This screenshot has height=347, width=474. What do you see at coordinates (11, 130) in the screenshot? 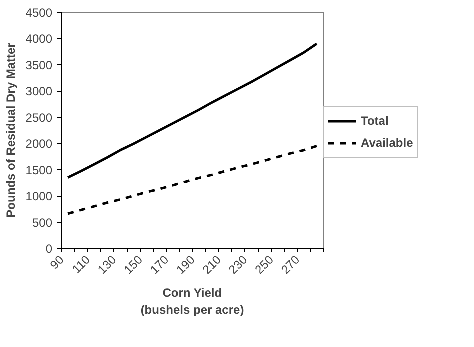
I see `y-axis-title: Pounds of Residual Dry Matter` at bounding box center [11, 130].